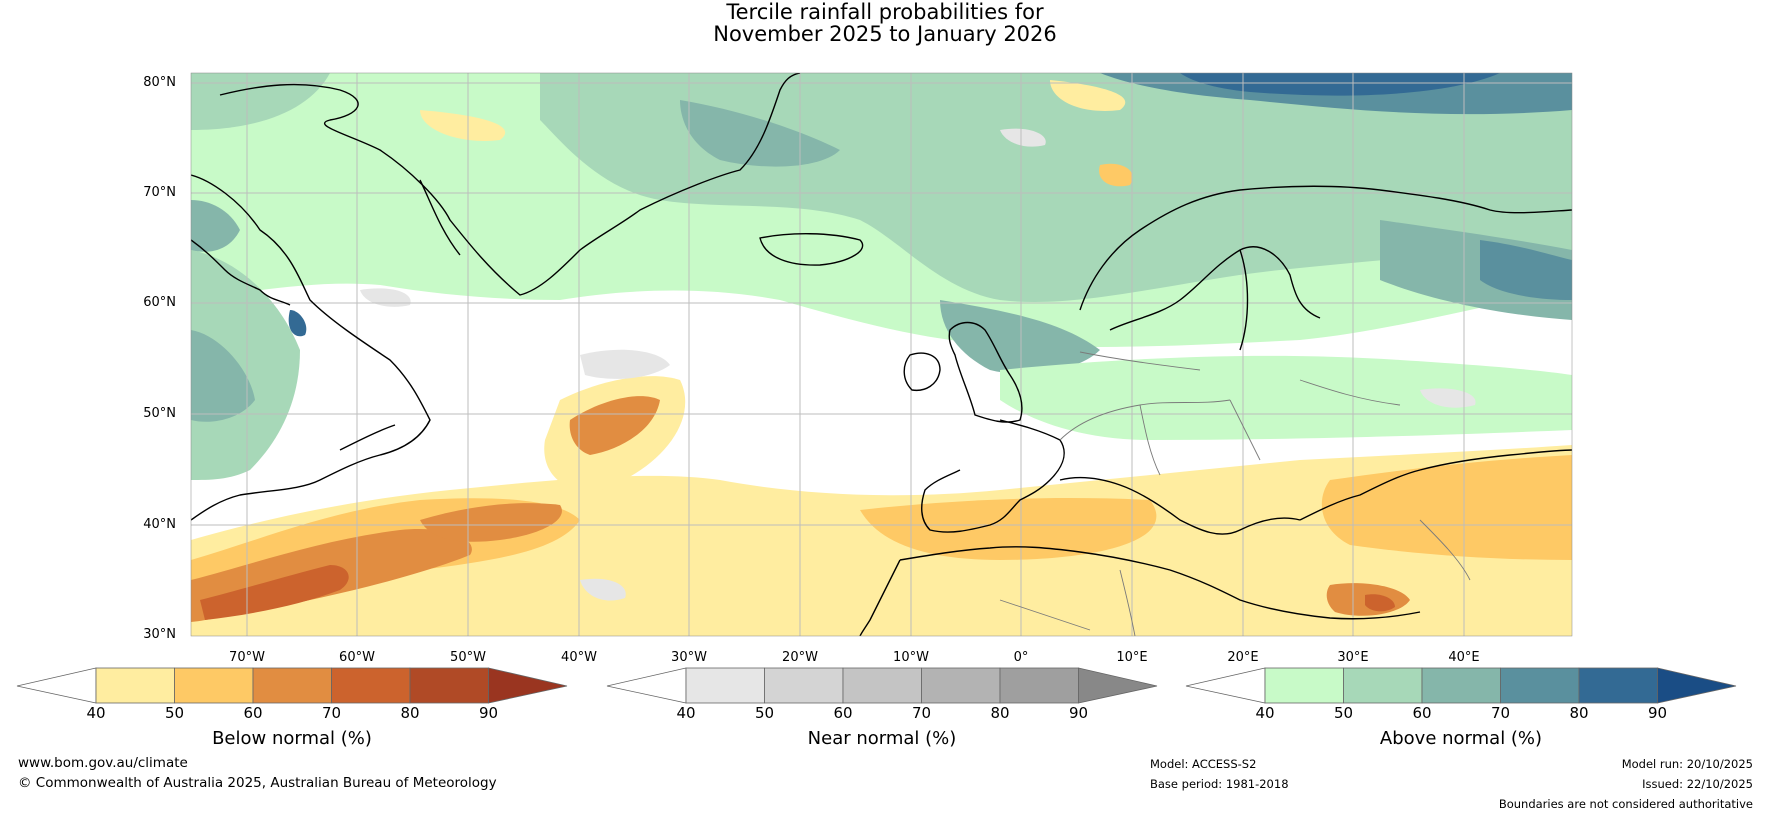 Image resolution: width=1770 pixels, height=816 pixels. Describe the element at coordinates (96, 713) in the screenshot. I see `cbar-below-tick: 40` at that location.